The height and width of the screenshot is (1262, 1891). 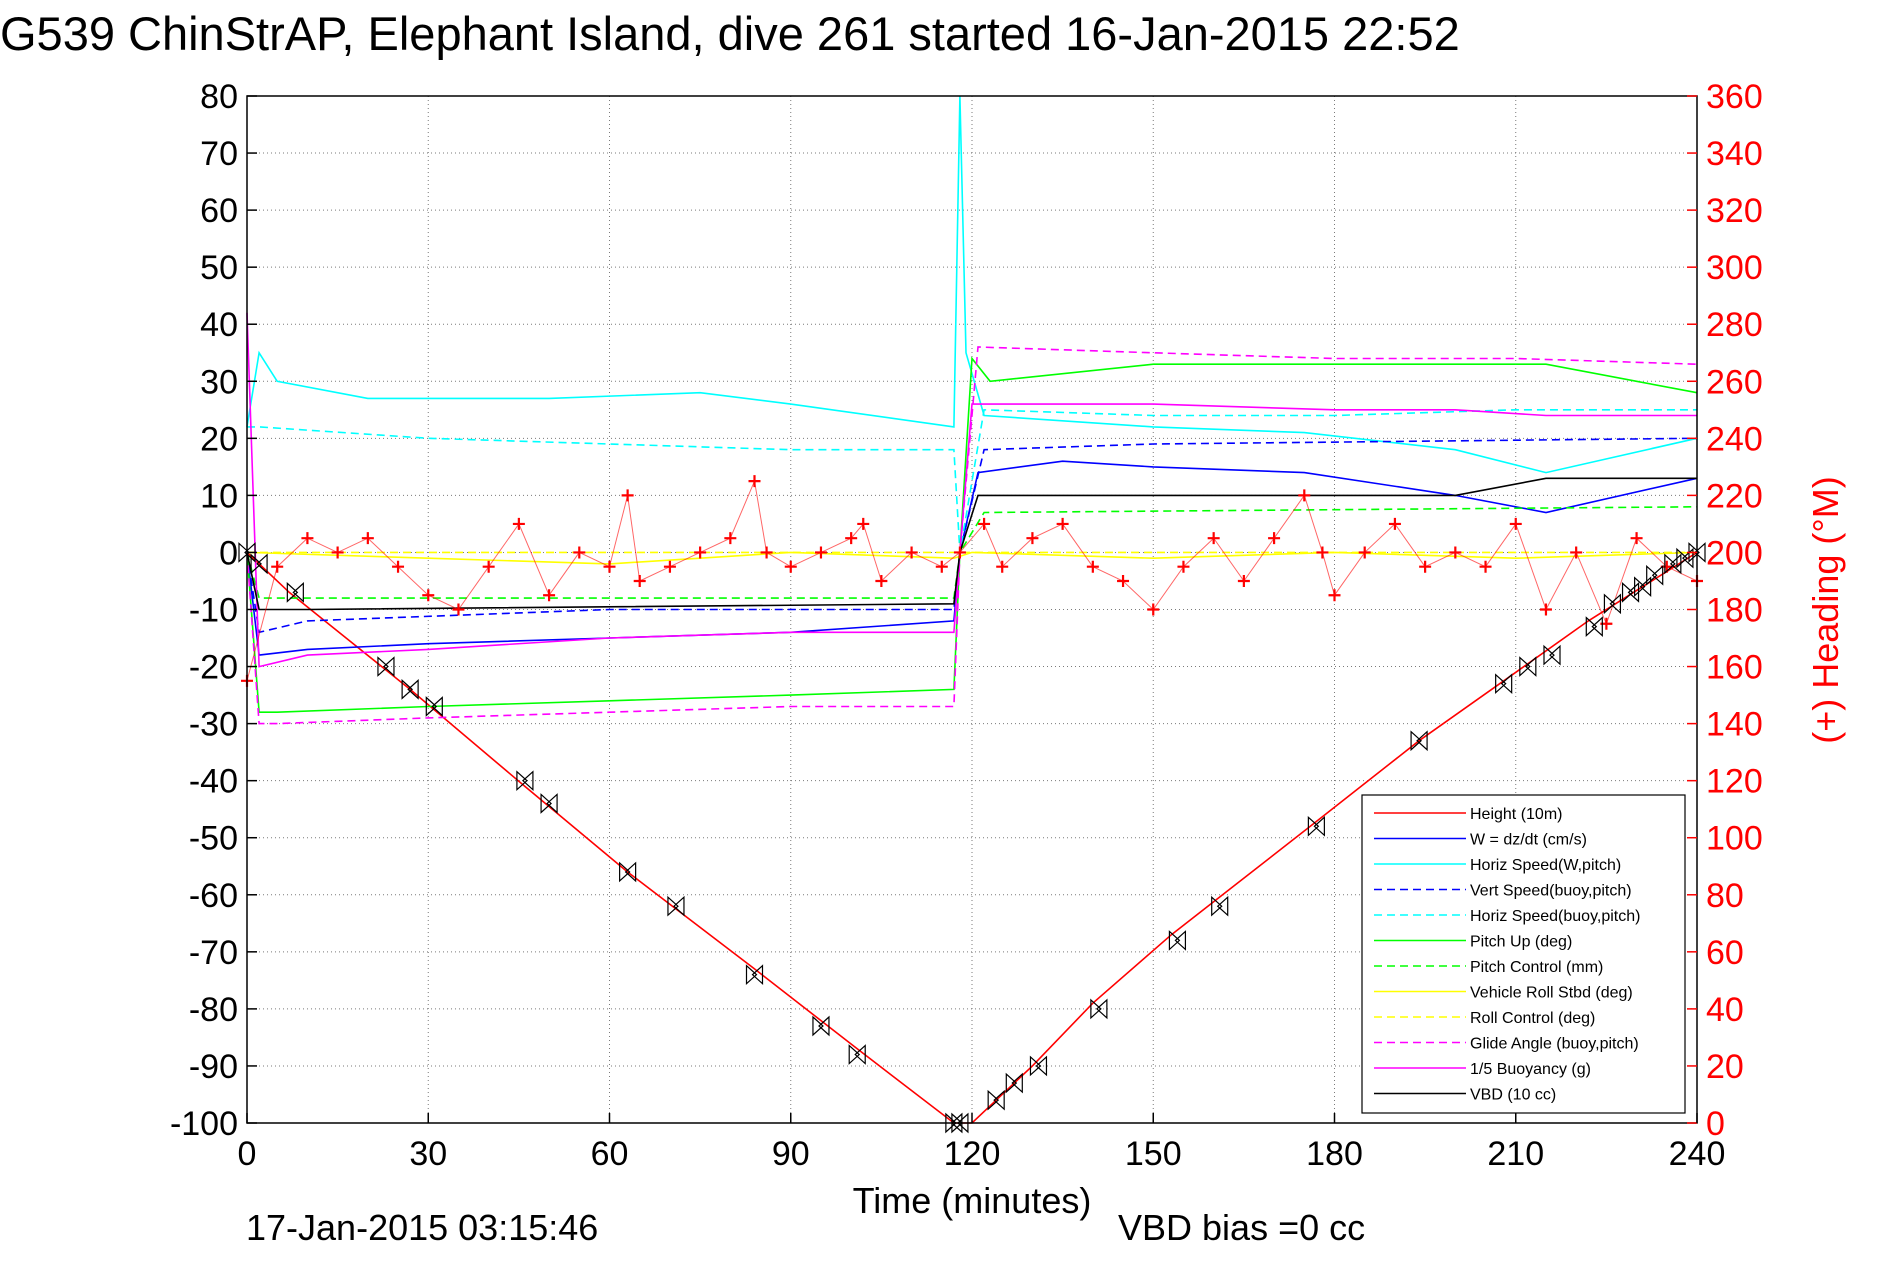 I want to click on legend-label: Pitch Up (deg), so click(x=1521, y=942).